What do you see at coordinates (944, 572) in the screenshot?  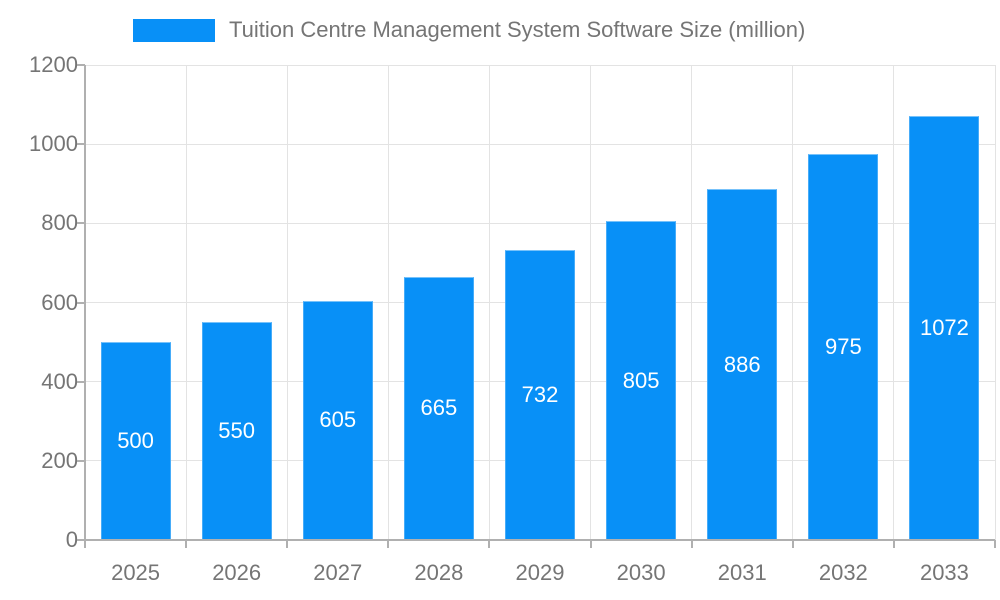 I see `x-axis-label: 2033` at bounding box center [944, 572].